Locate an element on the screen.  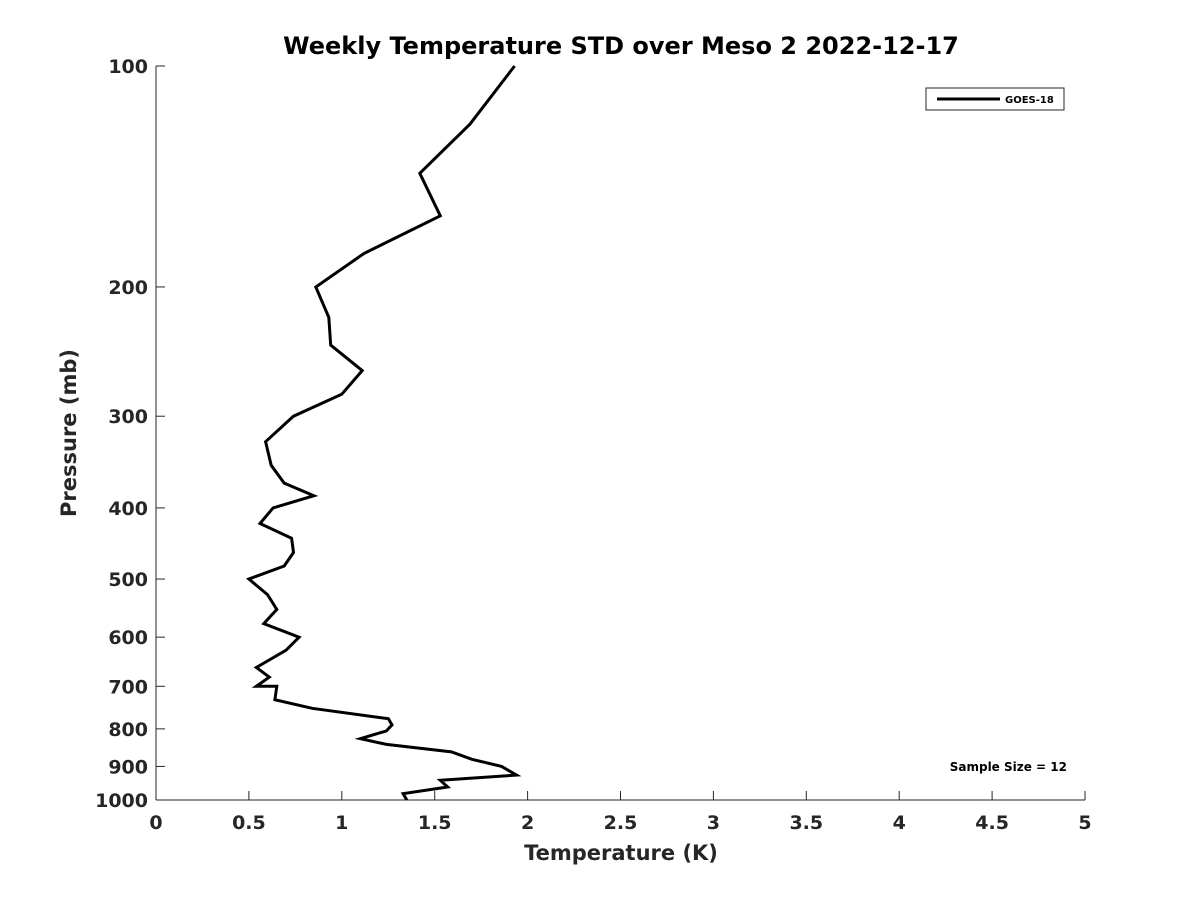
x-tick-label: 4.5 is located at coordinates (992, 823).